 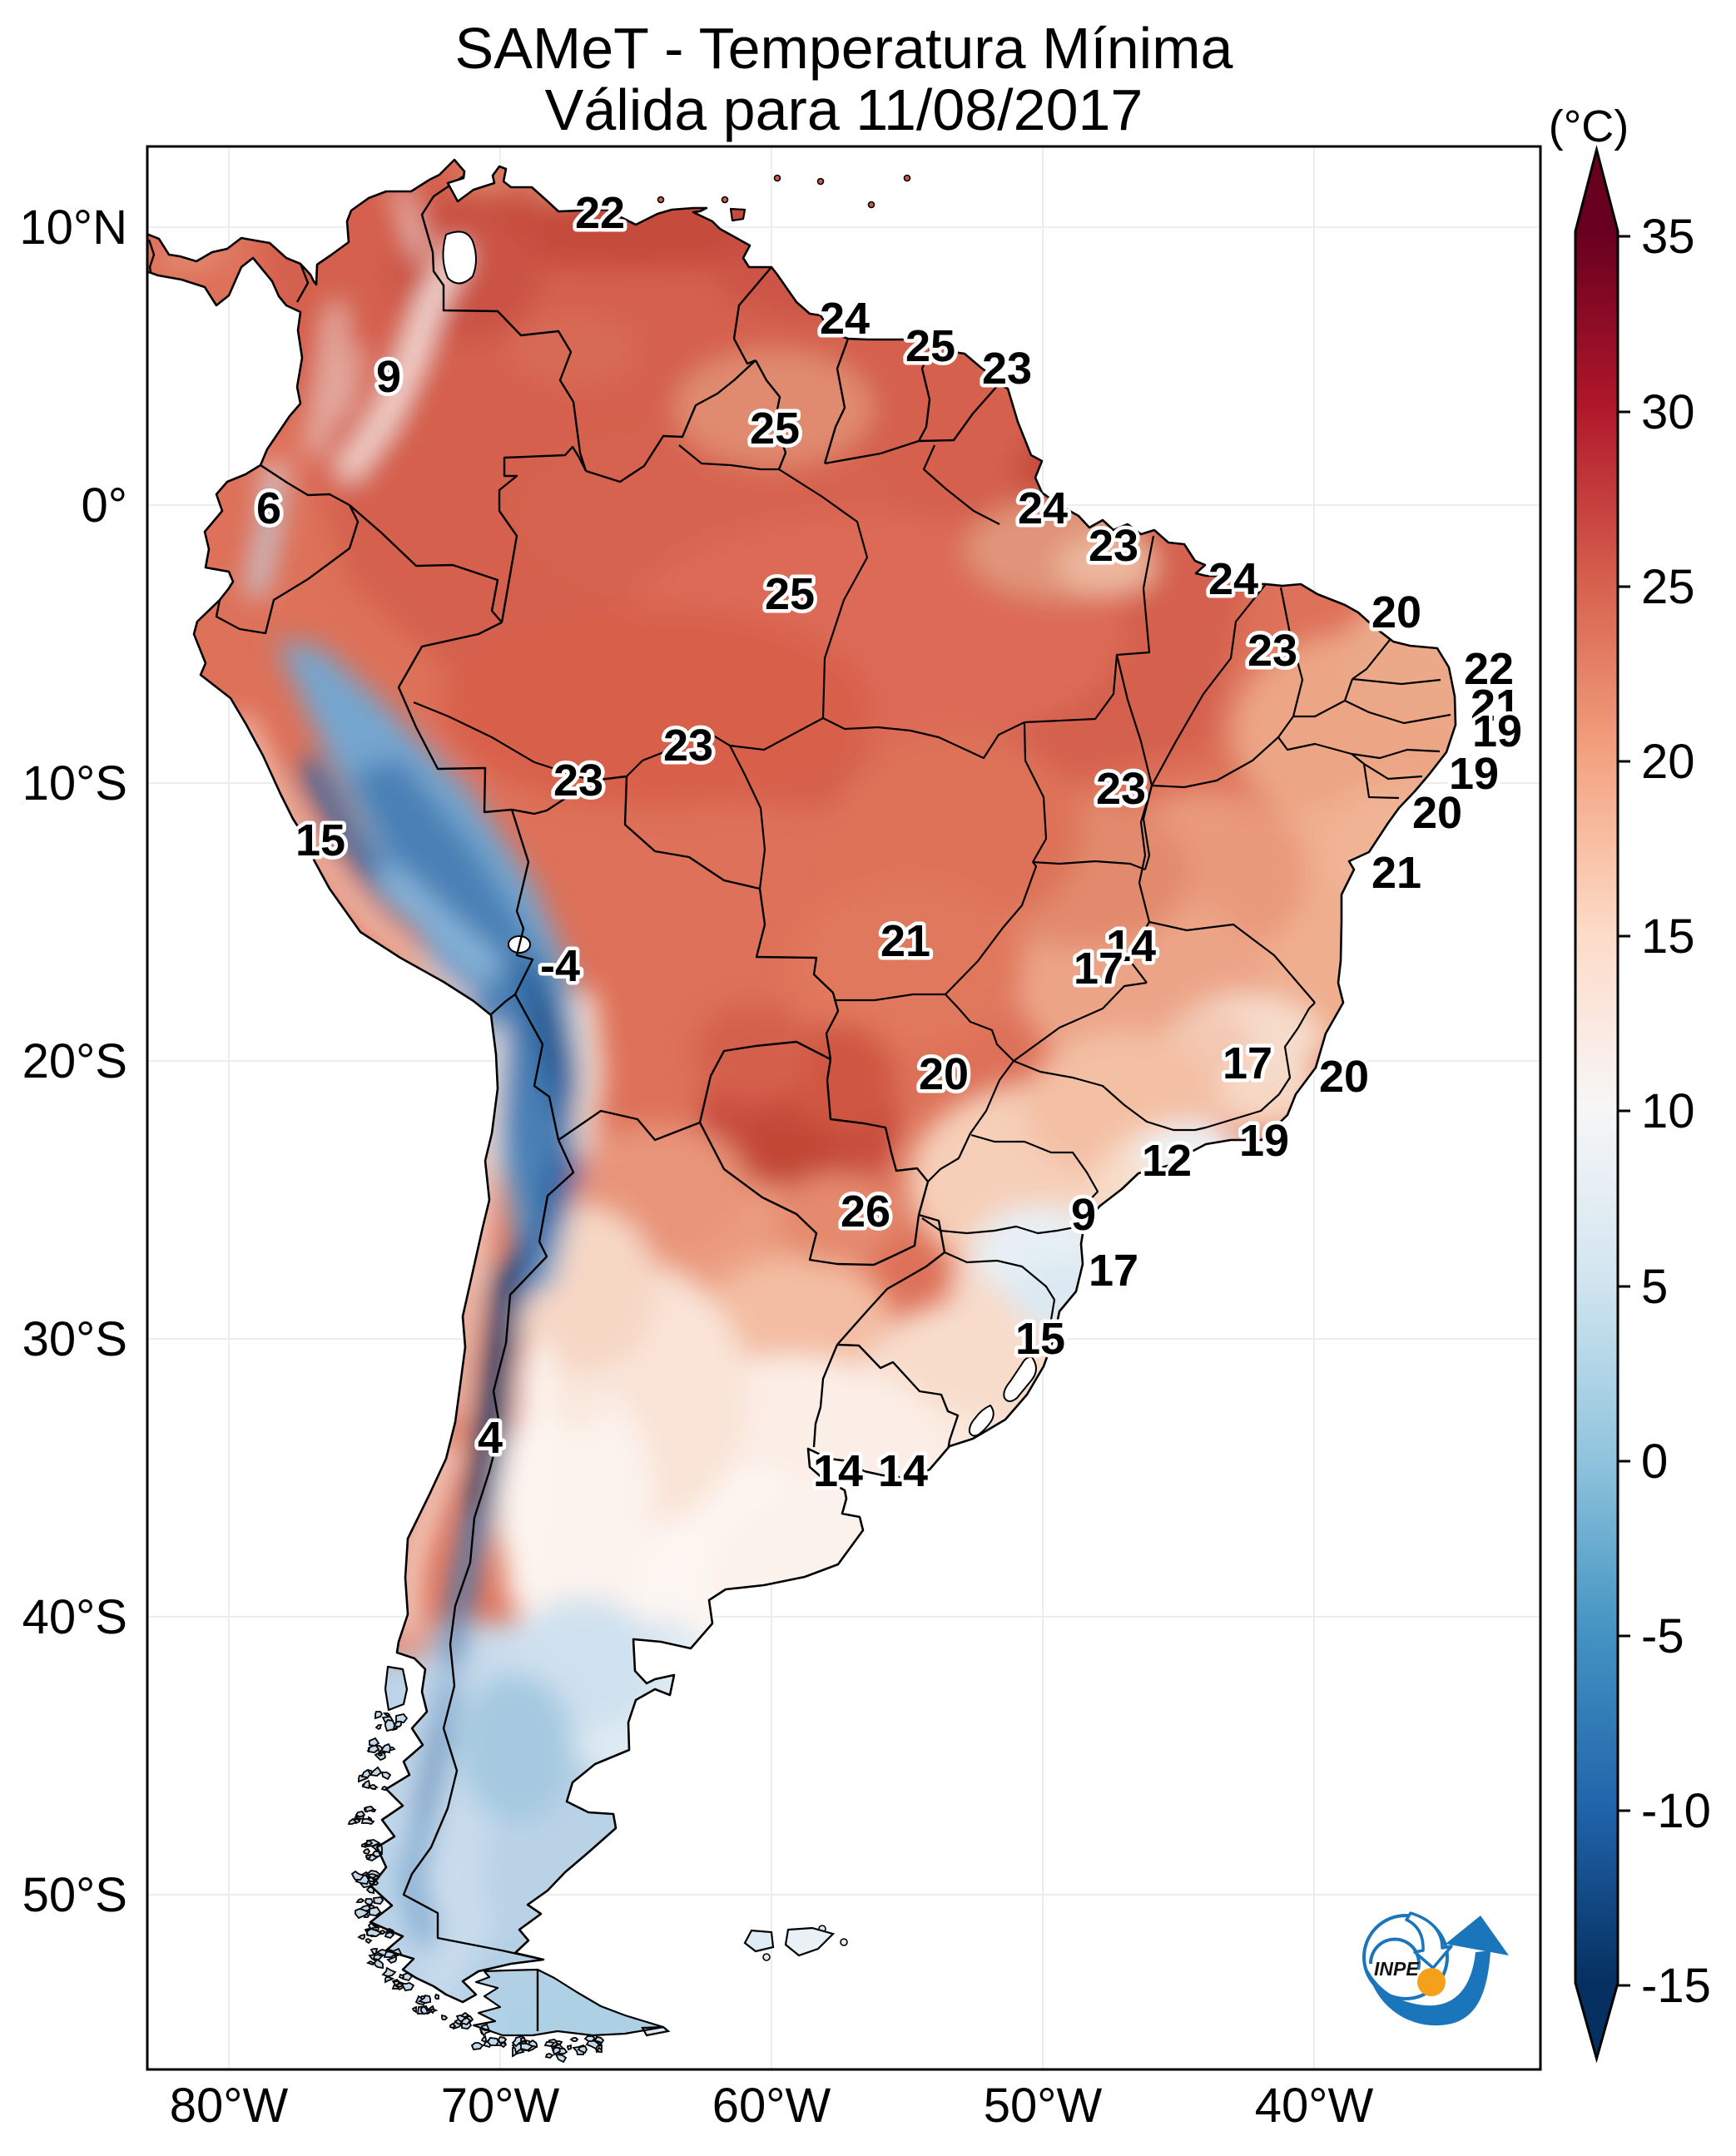 What do you see at coordinates (1676, 1986) in the screenshot?
I see `svg-text: -15` at bounding box center [1676, 1986].